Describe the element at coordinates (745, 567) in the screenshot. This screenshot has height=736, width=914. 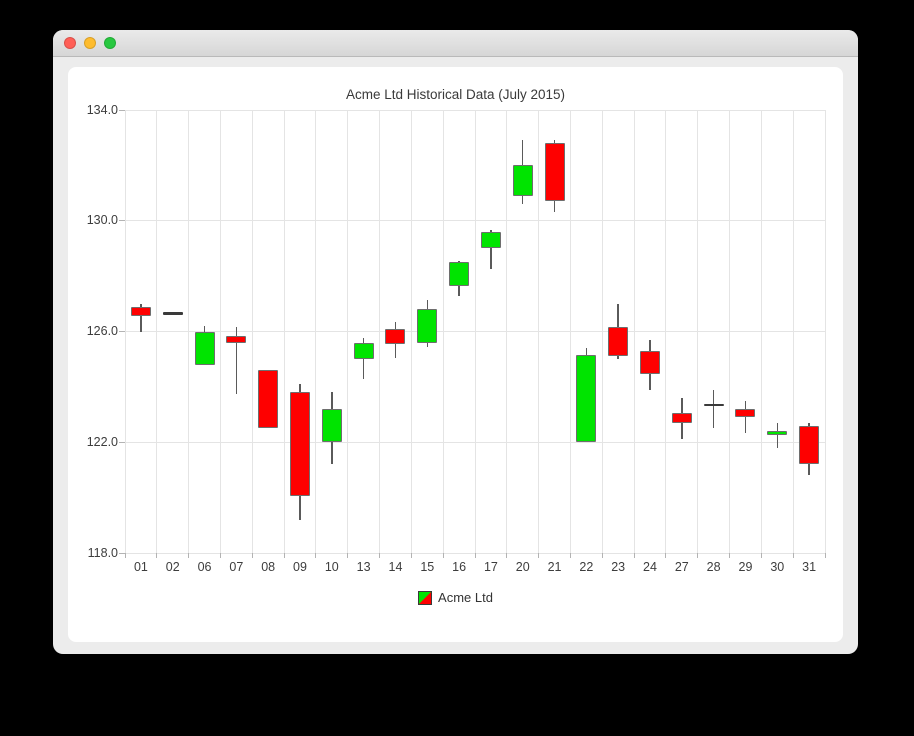
I see `x-axis-tick-label: 29` at that location.